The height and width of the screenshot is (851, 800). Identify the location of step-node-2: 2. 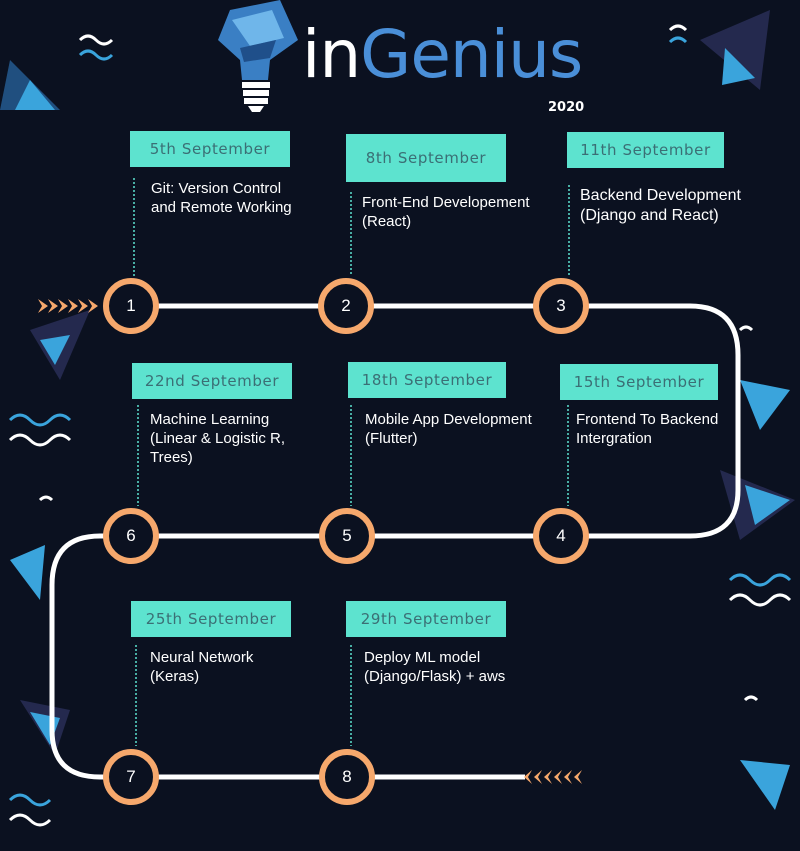
(346, 306).